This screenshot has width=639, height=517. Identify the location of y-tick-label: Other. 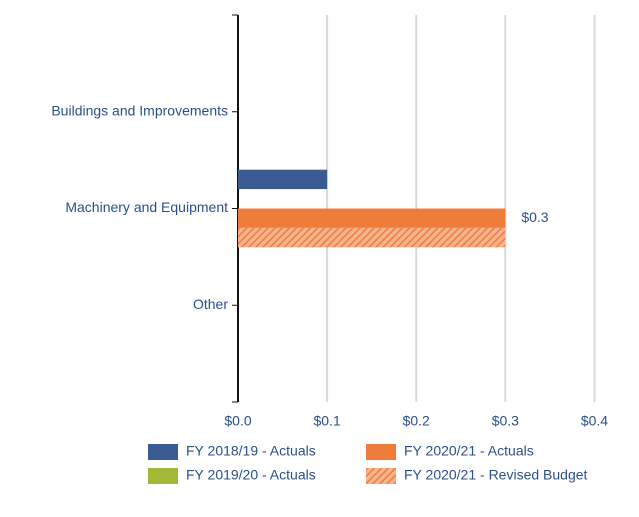
(210, 304).